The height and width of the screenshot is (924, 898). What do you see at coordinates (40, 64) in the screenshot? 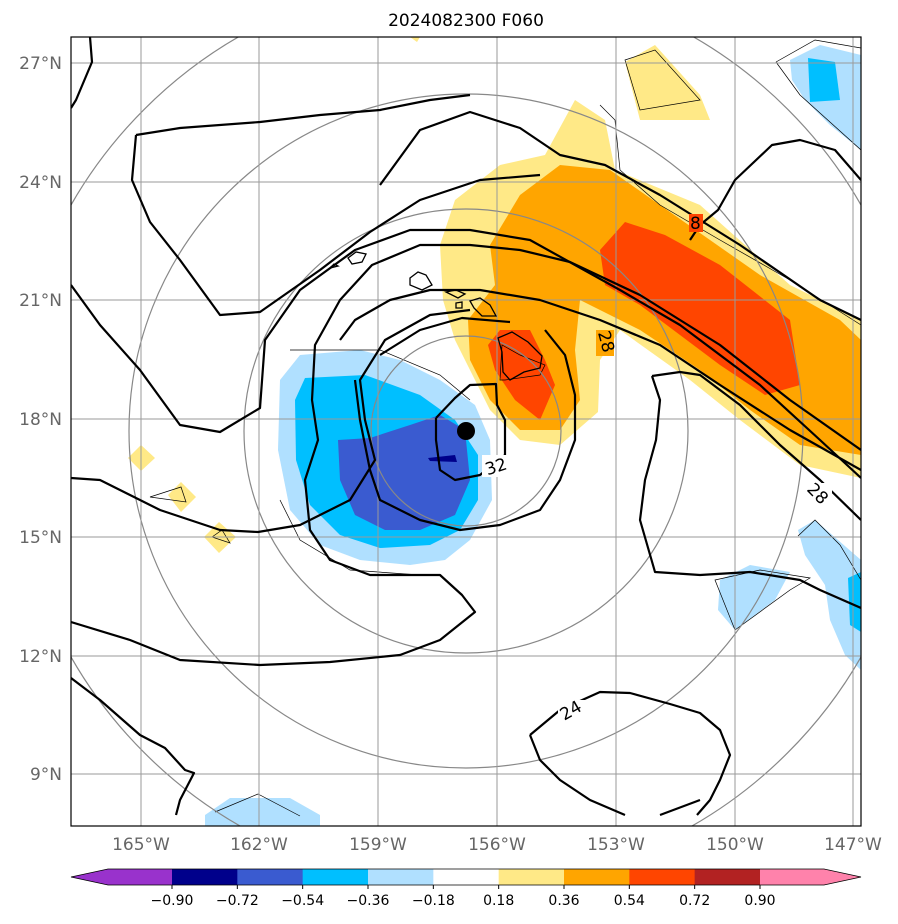
I see `lat-label-27n: 27°N` at bounding box center [40, 64].